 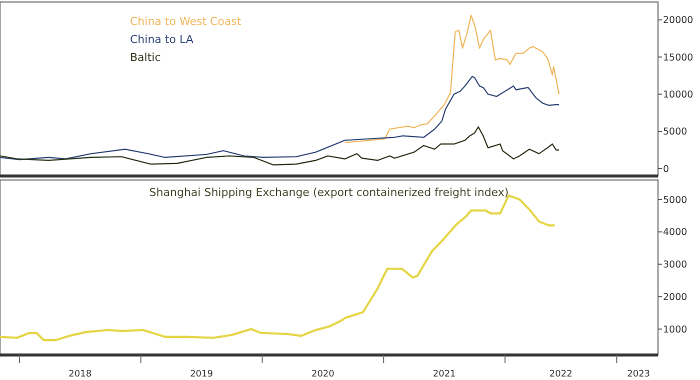 What do you see at coordinates (560, 374) in the screenshot?
I see `x-tick-label: 2022` at bounding box center [560, 374].